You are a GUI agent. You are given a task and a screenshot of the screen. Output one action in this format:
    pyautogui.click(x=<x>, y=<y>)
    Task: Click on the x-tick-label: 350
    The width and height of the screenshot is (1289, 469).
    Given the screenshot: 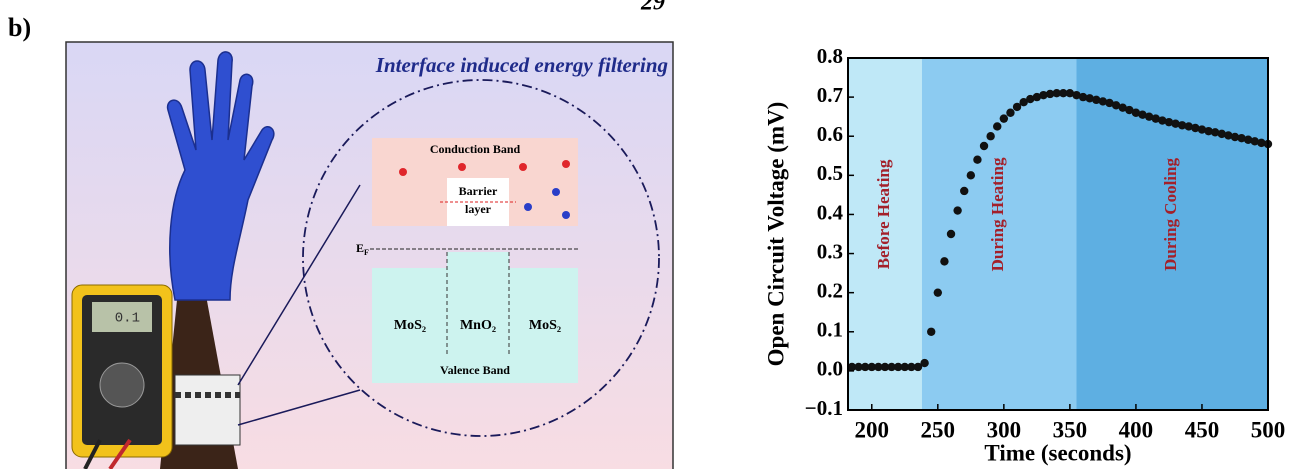 What is the action you would take?
    pyautogui.click(x=1070, y=429)
    